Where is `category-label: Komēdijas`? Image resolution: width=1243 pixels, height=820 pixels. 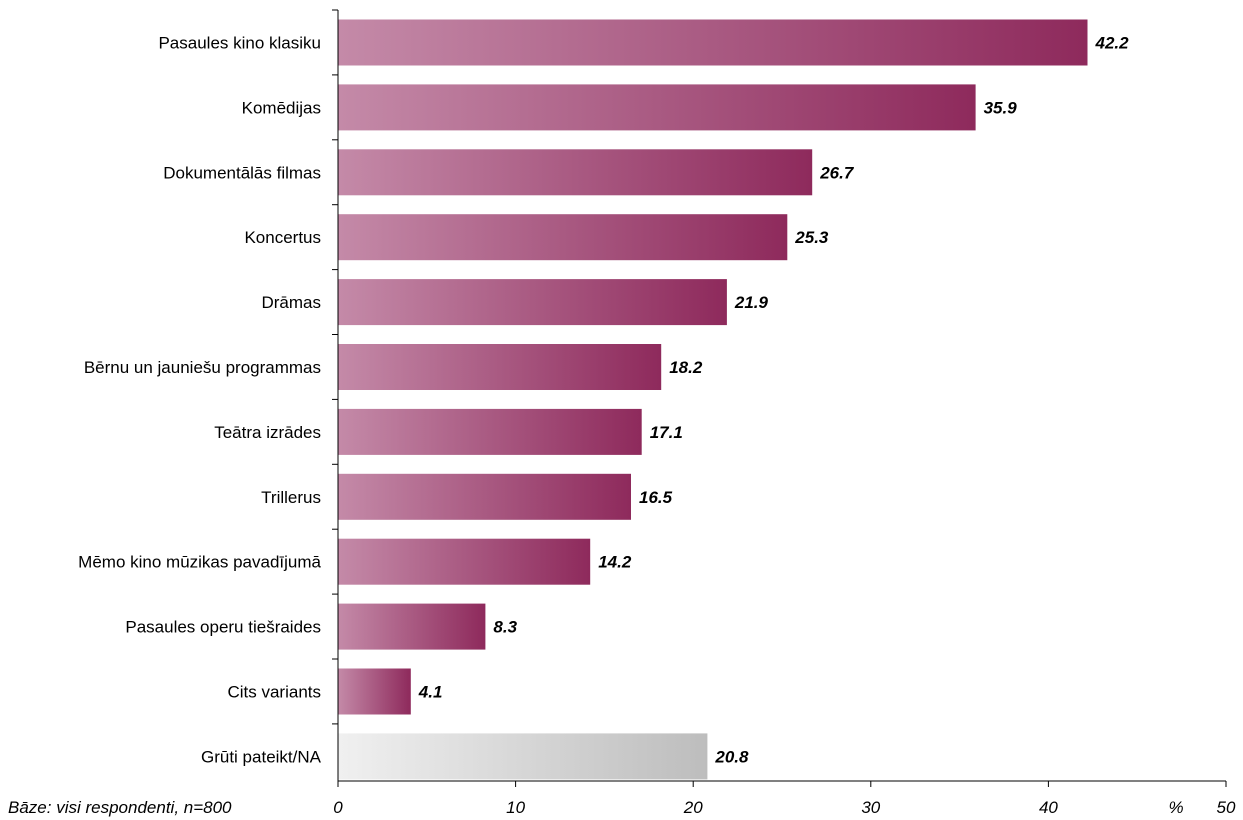 category-label: Komēdijas is located at coordinates (281, 107).